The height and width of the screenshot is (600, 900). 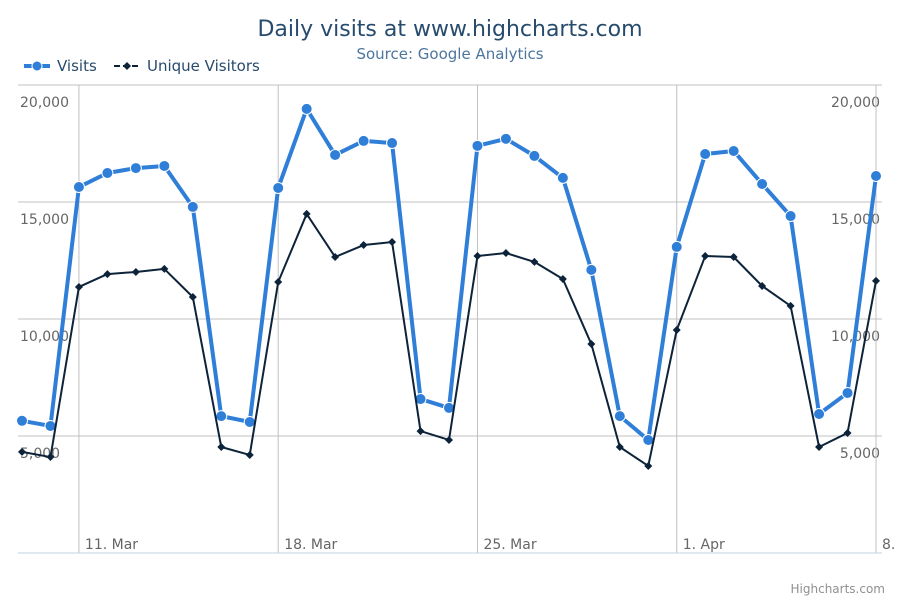 What do you see at coordinates (449, 29) in the screenshot?
I see `chart-title: Daily visits at www.highcharts.com` at bounding box center [449, 29].